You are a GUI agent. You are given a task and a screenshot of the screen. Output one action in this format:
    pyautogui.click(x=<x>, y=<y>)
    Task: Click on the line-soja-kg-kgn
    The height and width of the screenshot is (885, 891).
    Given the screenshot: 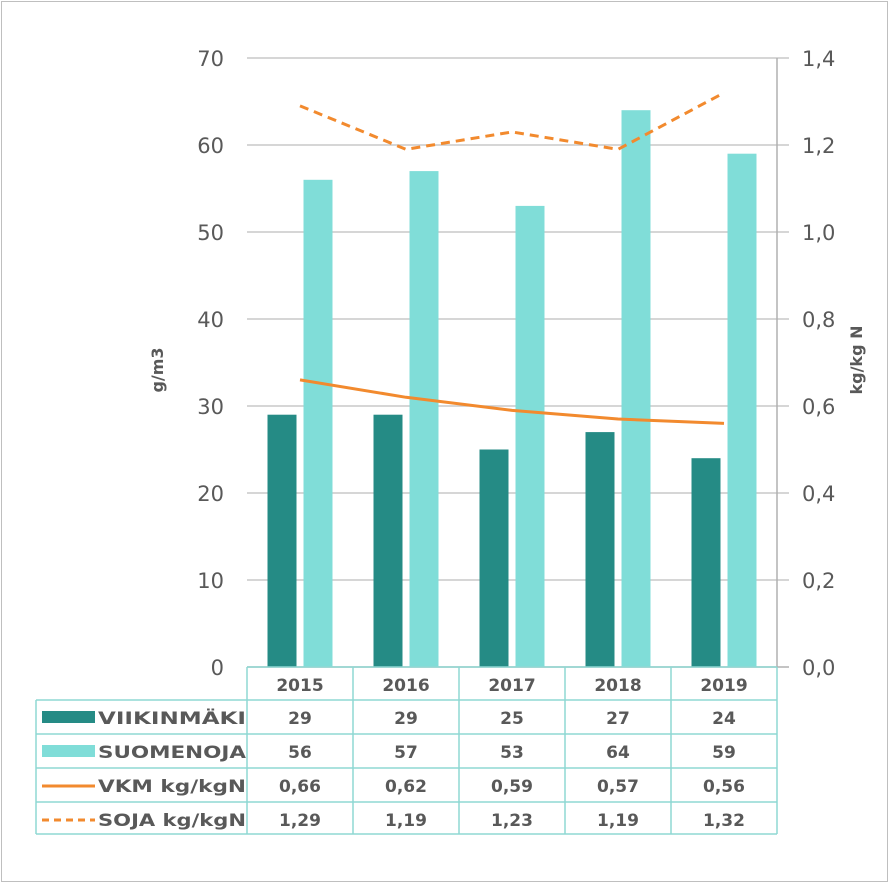 What is the action you would take?
    pyautogui.click(x=512, y=121)
    